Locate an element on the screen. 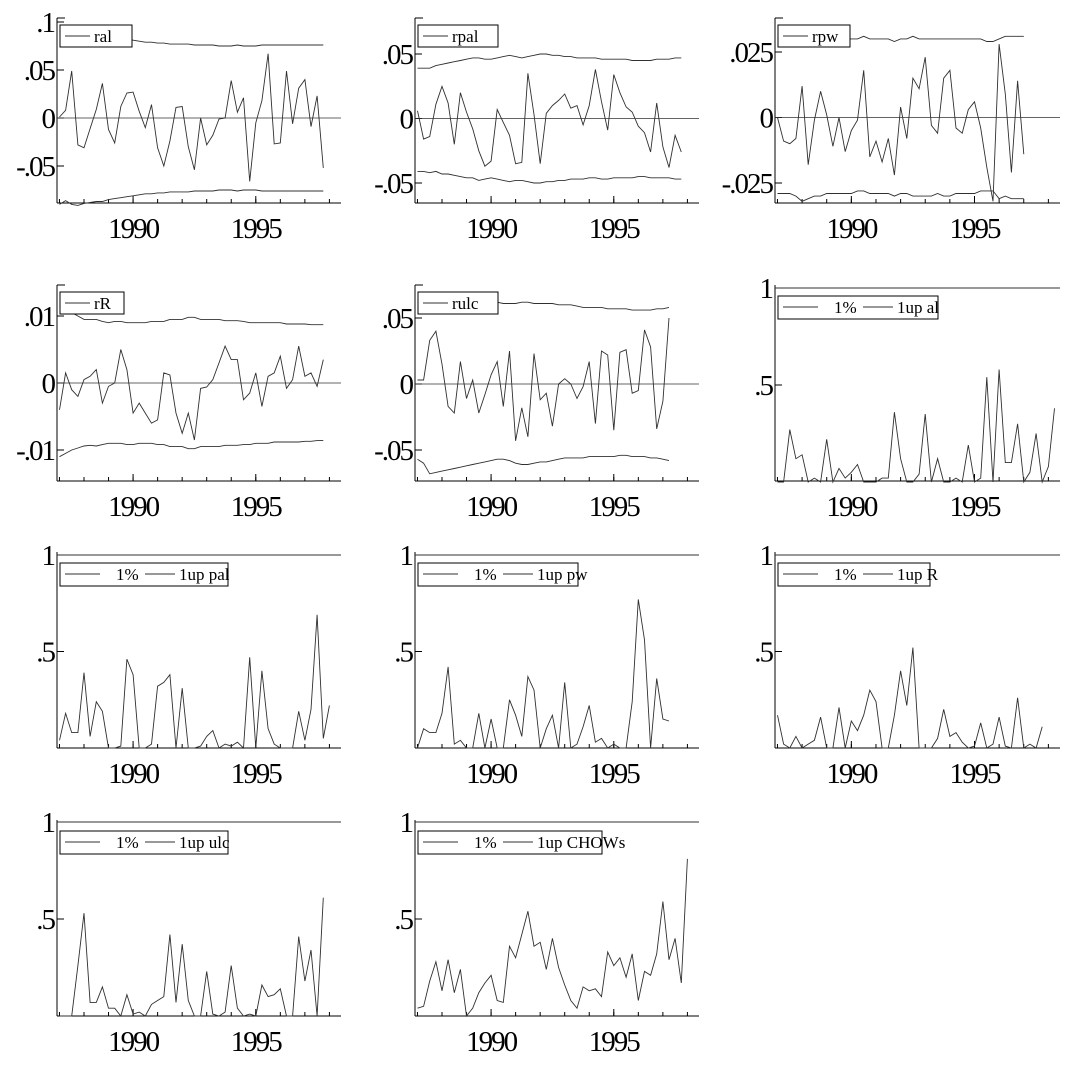  panel-1up-ulc: 1 .5 1990 1995 1% 1up ulc is located at coordinates (188, 932).